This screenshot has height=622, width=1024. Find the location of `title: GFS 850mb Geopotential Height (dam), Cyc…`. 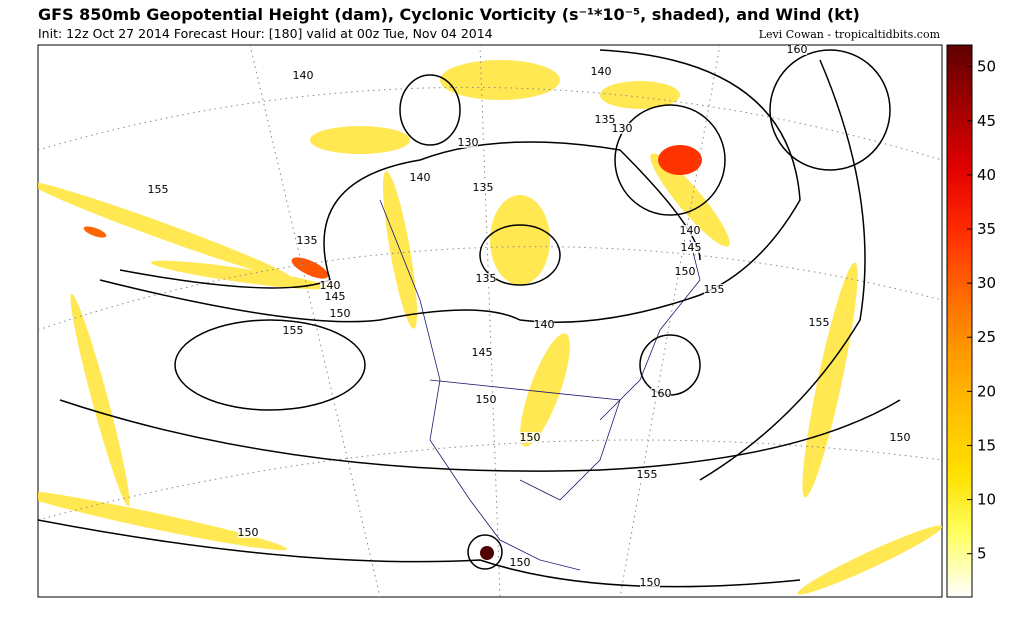

title: GFS 850mb Geopotential Height (dam), Cyc… is located at coordinates (449, 14).